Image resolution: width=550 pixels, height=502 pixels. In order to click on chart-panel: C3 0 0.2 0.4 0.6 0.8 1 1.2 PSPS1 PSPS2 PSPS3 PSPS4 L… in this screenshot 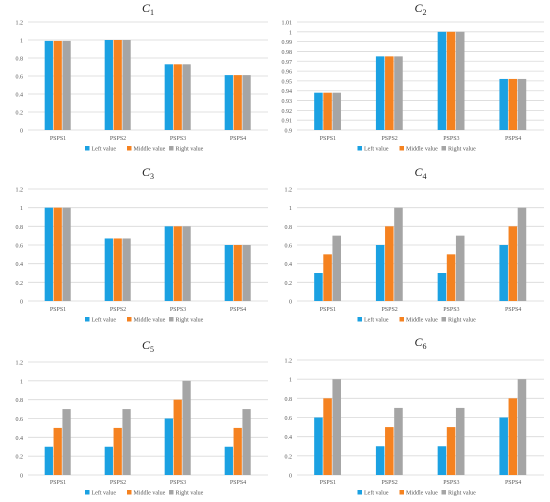, I will do `click(142, 244)`.